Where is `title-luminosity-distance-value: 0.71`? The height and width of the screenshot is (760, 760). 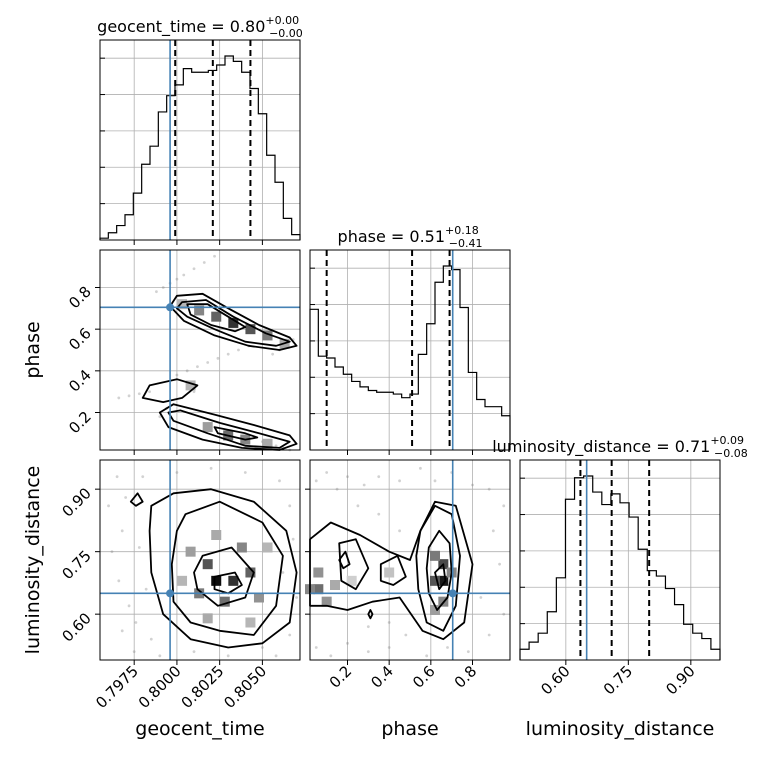 title-luminosity-distance-value: 0.71 is located at coordinates (693, 446).